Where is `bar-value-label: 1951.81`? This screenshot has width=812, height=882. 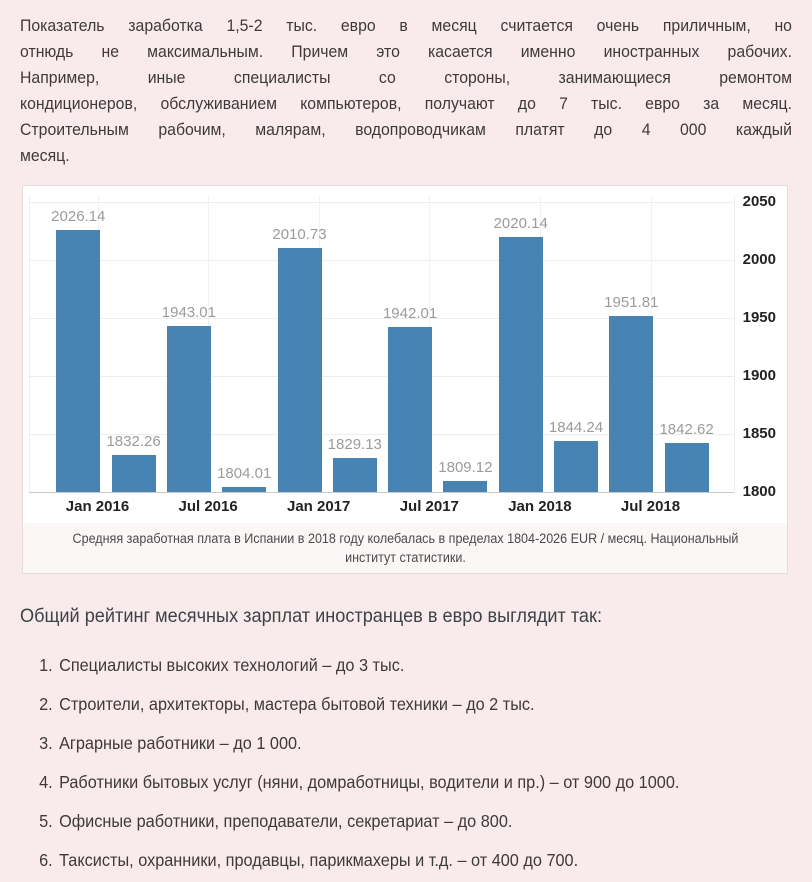
bar-value-label: 1951.81 is located at coordinates (631, 302).